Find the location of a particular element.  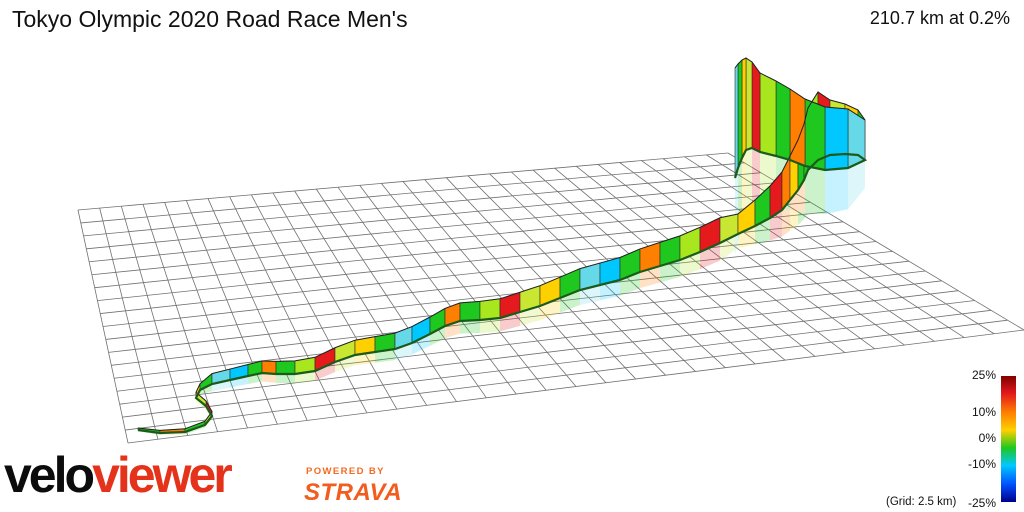

logo-velo: velo is located at coordinates (49, 475).